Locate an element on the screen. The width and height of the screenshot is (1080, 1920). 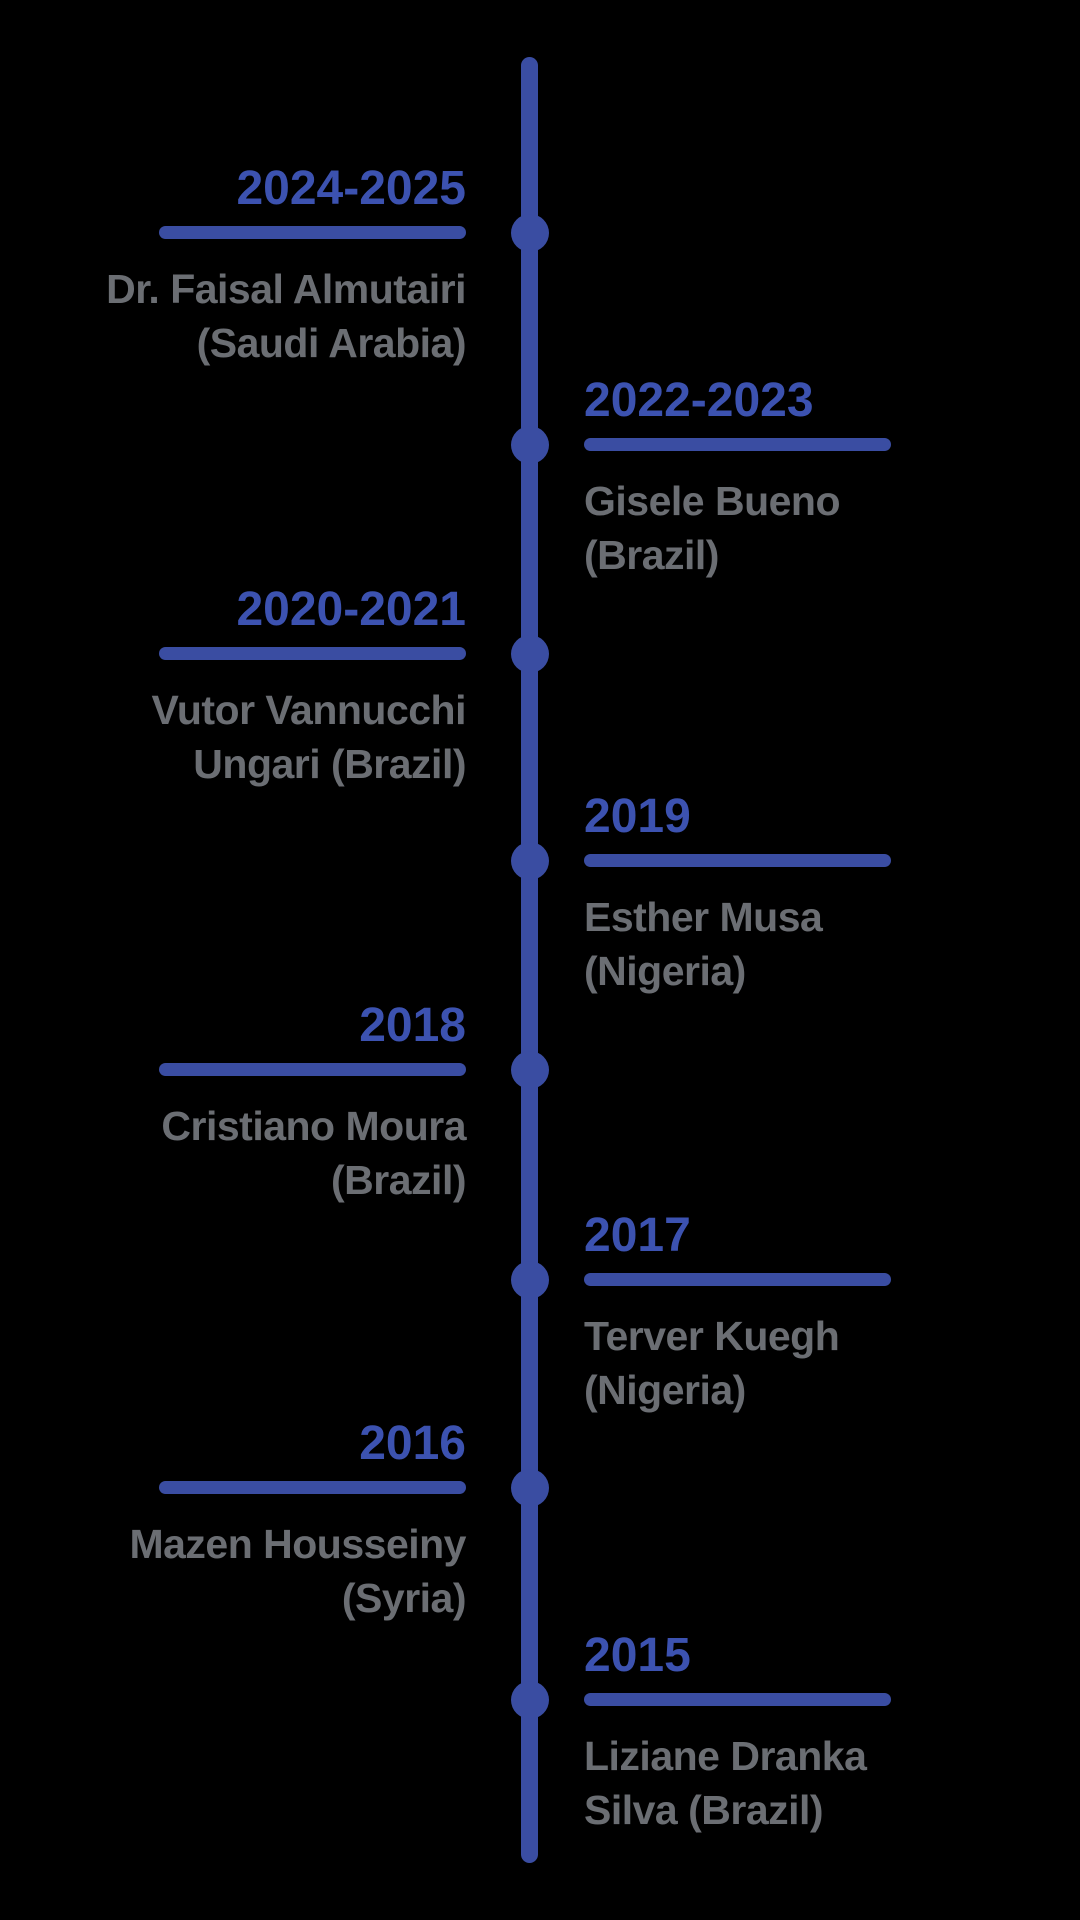
timeline-node-2019 is located at coordinates (530, 861).